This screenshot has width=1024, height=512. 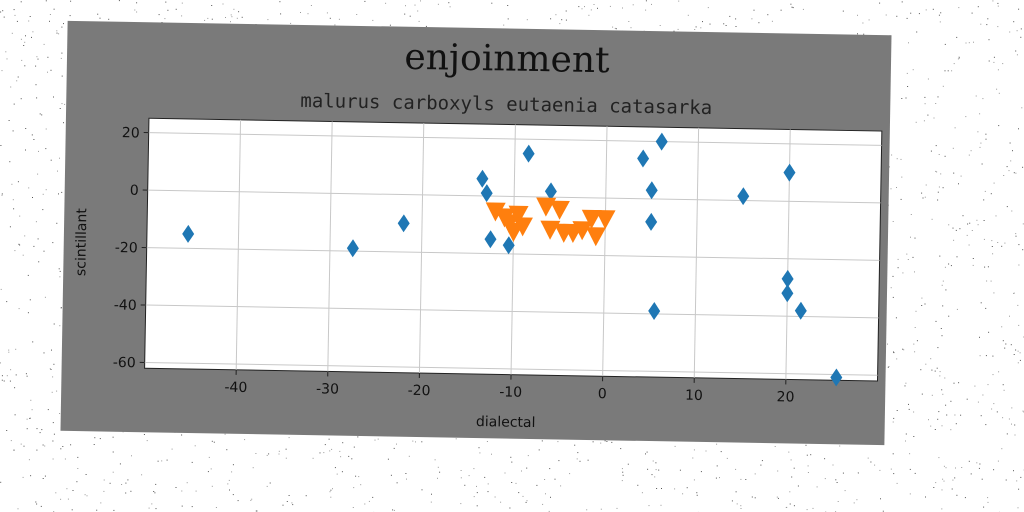 What do you see at coordinates (591, 219) in the screenshot?
I see `data-point-triangle` at bounding box center [591, 219].